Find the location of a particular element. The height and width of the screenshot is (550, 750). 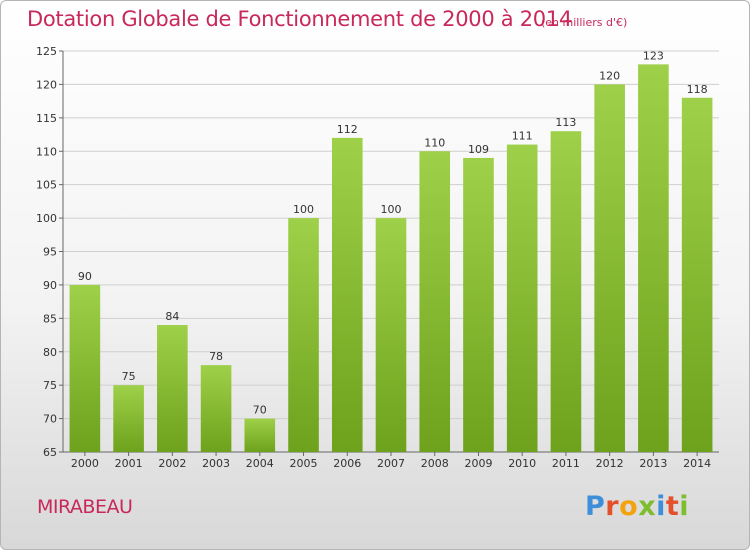

logo-letter: x is located at coordinates (647, 506).